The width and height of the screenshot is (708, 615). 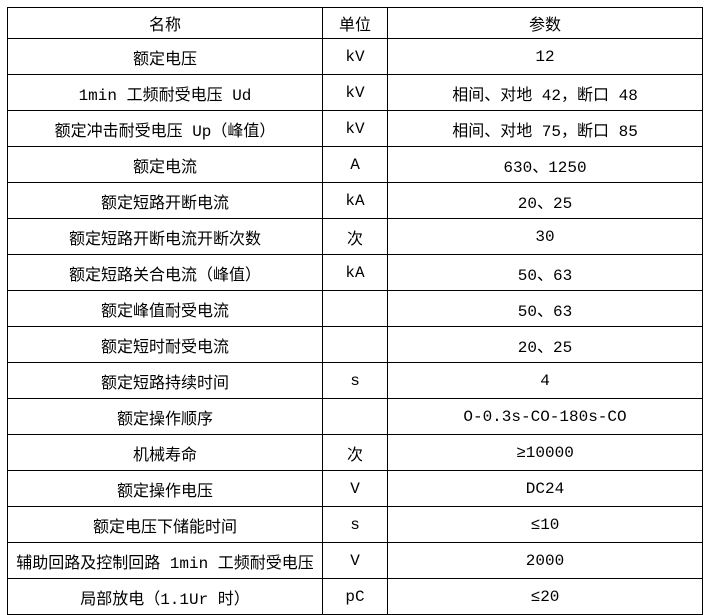 I want to click on spec-value-cell: 12, so click(x=545, y=56).